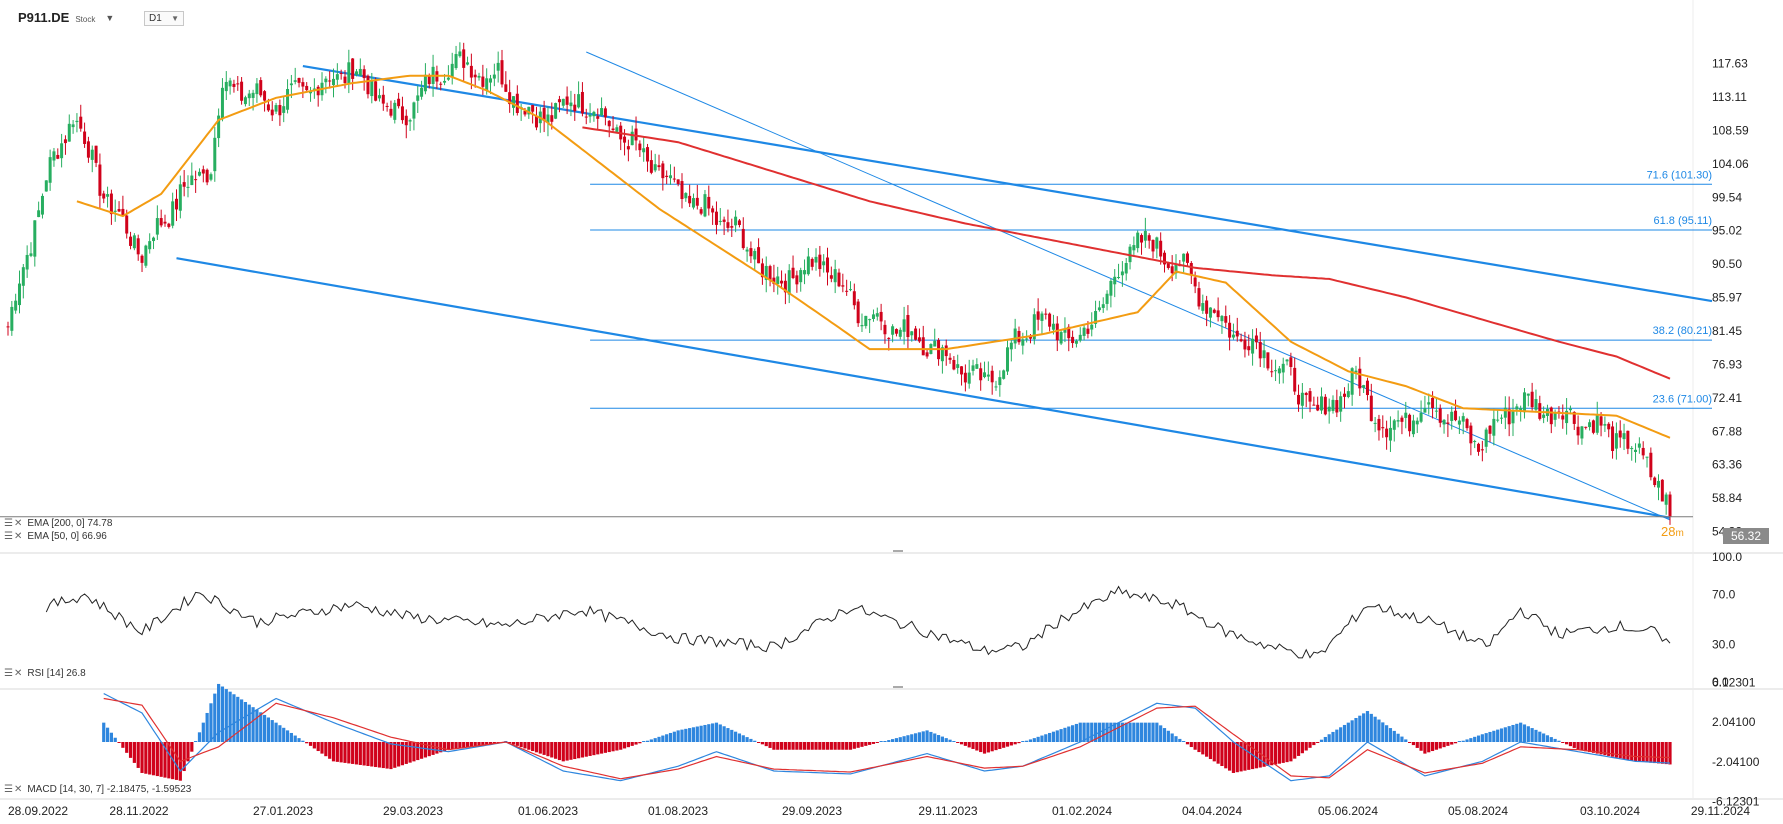 Image resolution: width=1783 pixels, height=824 pixels. What do you see at coordinates (1682, 399) in the screenshot?
I see `fib-level-label: 23.6 (71.00)` at bounding box center [1682, 399].